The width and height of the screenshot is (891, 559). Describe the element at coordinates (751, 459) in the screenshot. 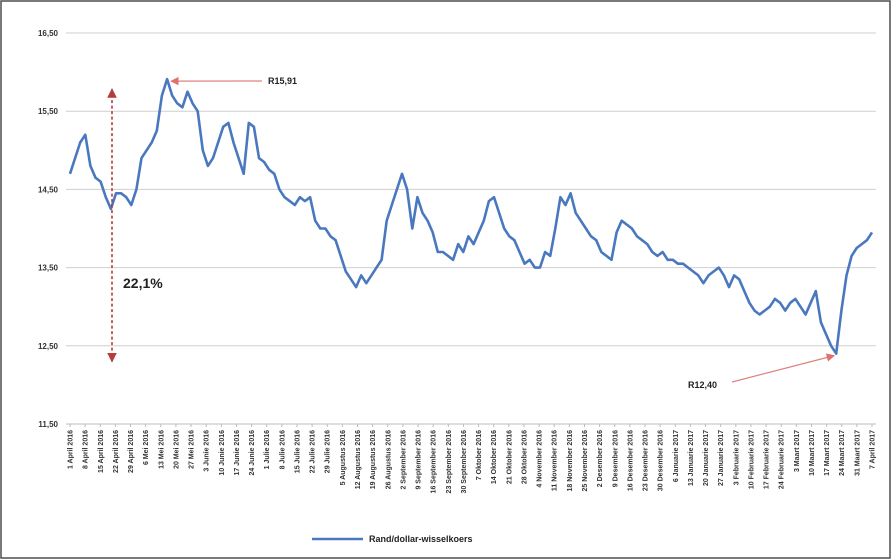

I see `x-tick-label: 10 Februarie 2017` at that location.